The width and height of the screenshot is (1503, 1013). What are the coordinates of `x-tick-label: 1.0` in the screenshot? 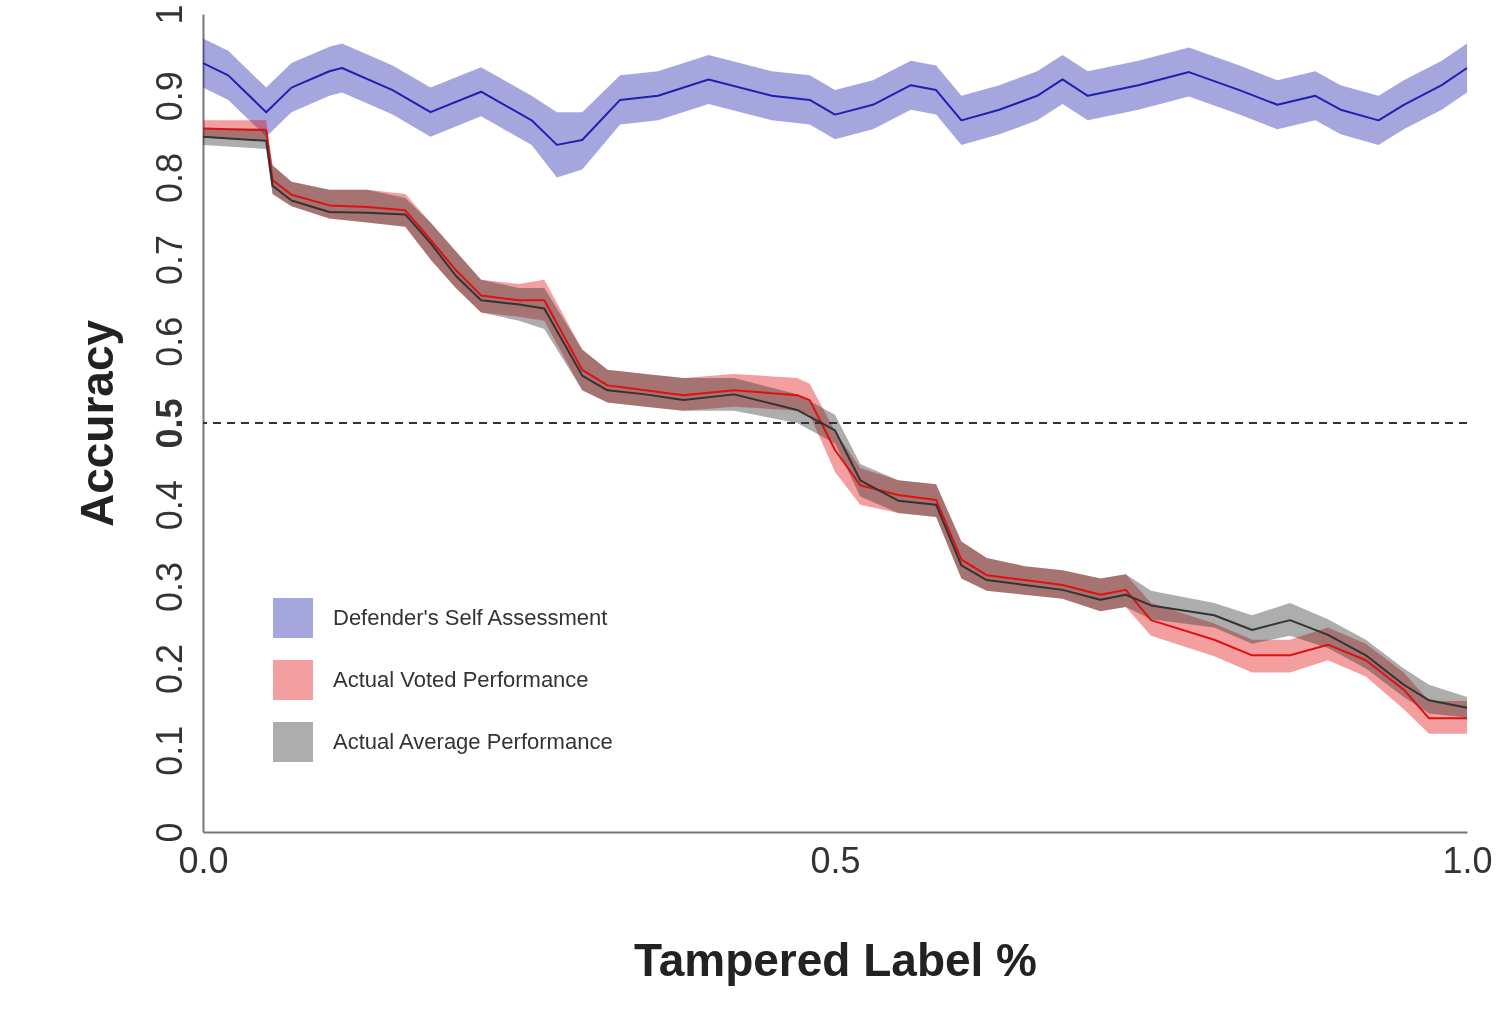 It's located at (1467, 860).